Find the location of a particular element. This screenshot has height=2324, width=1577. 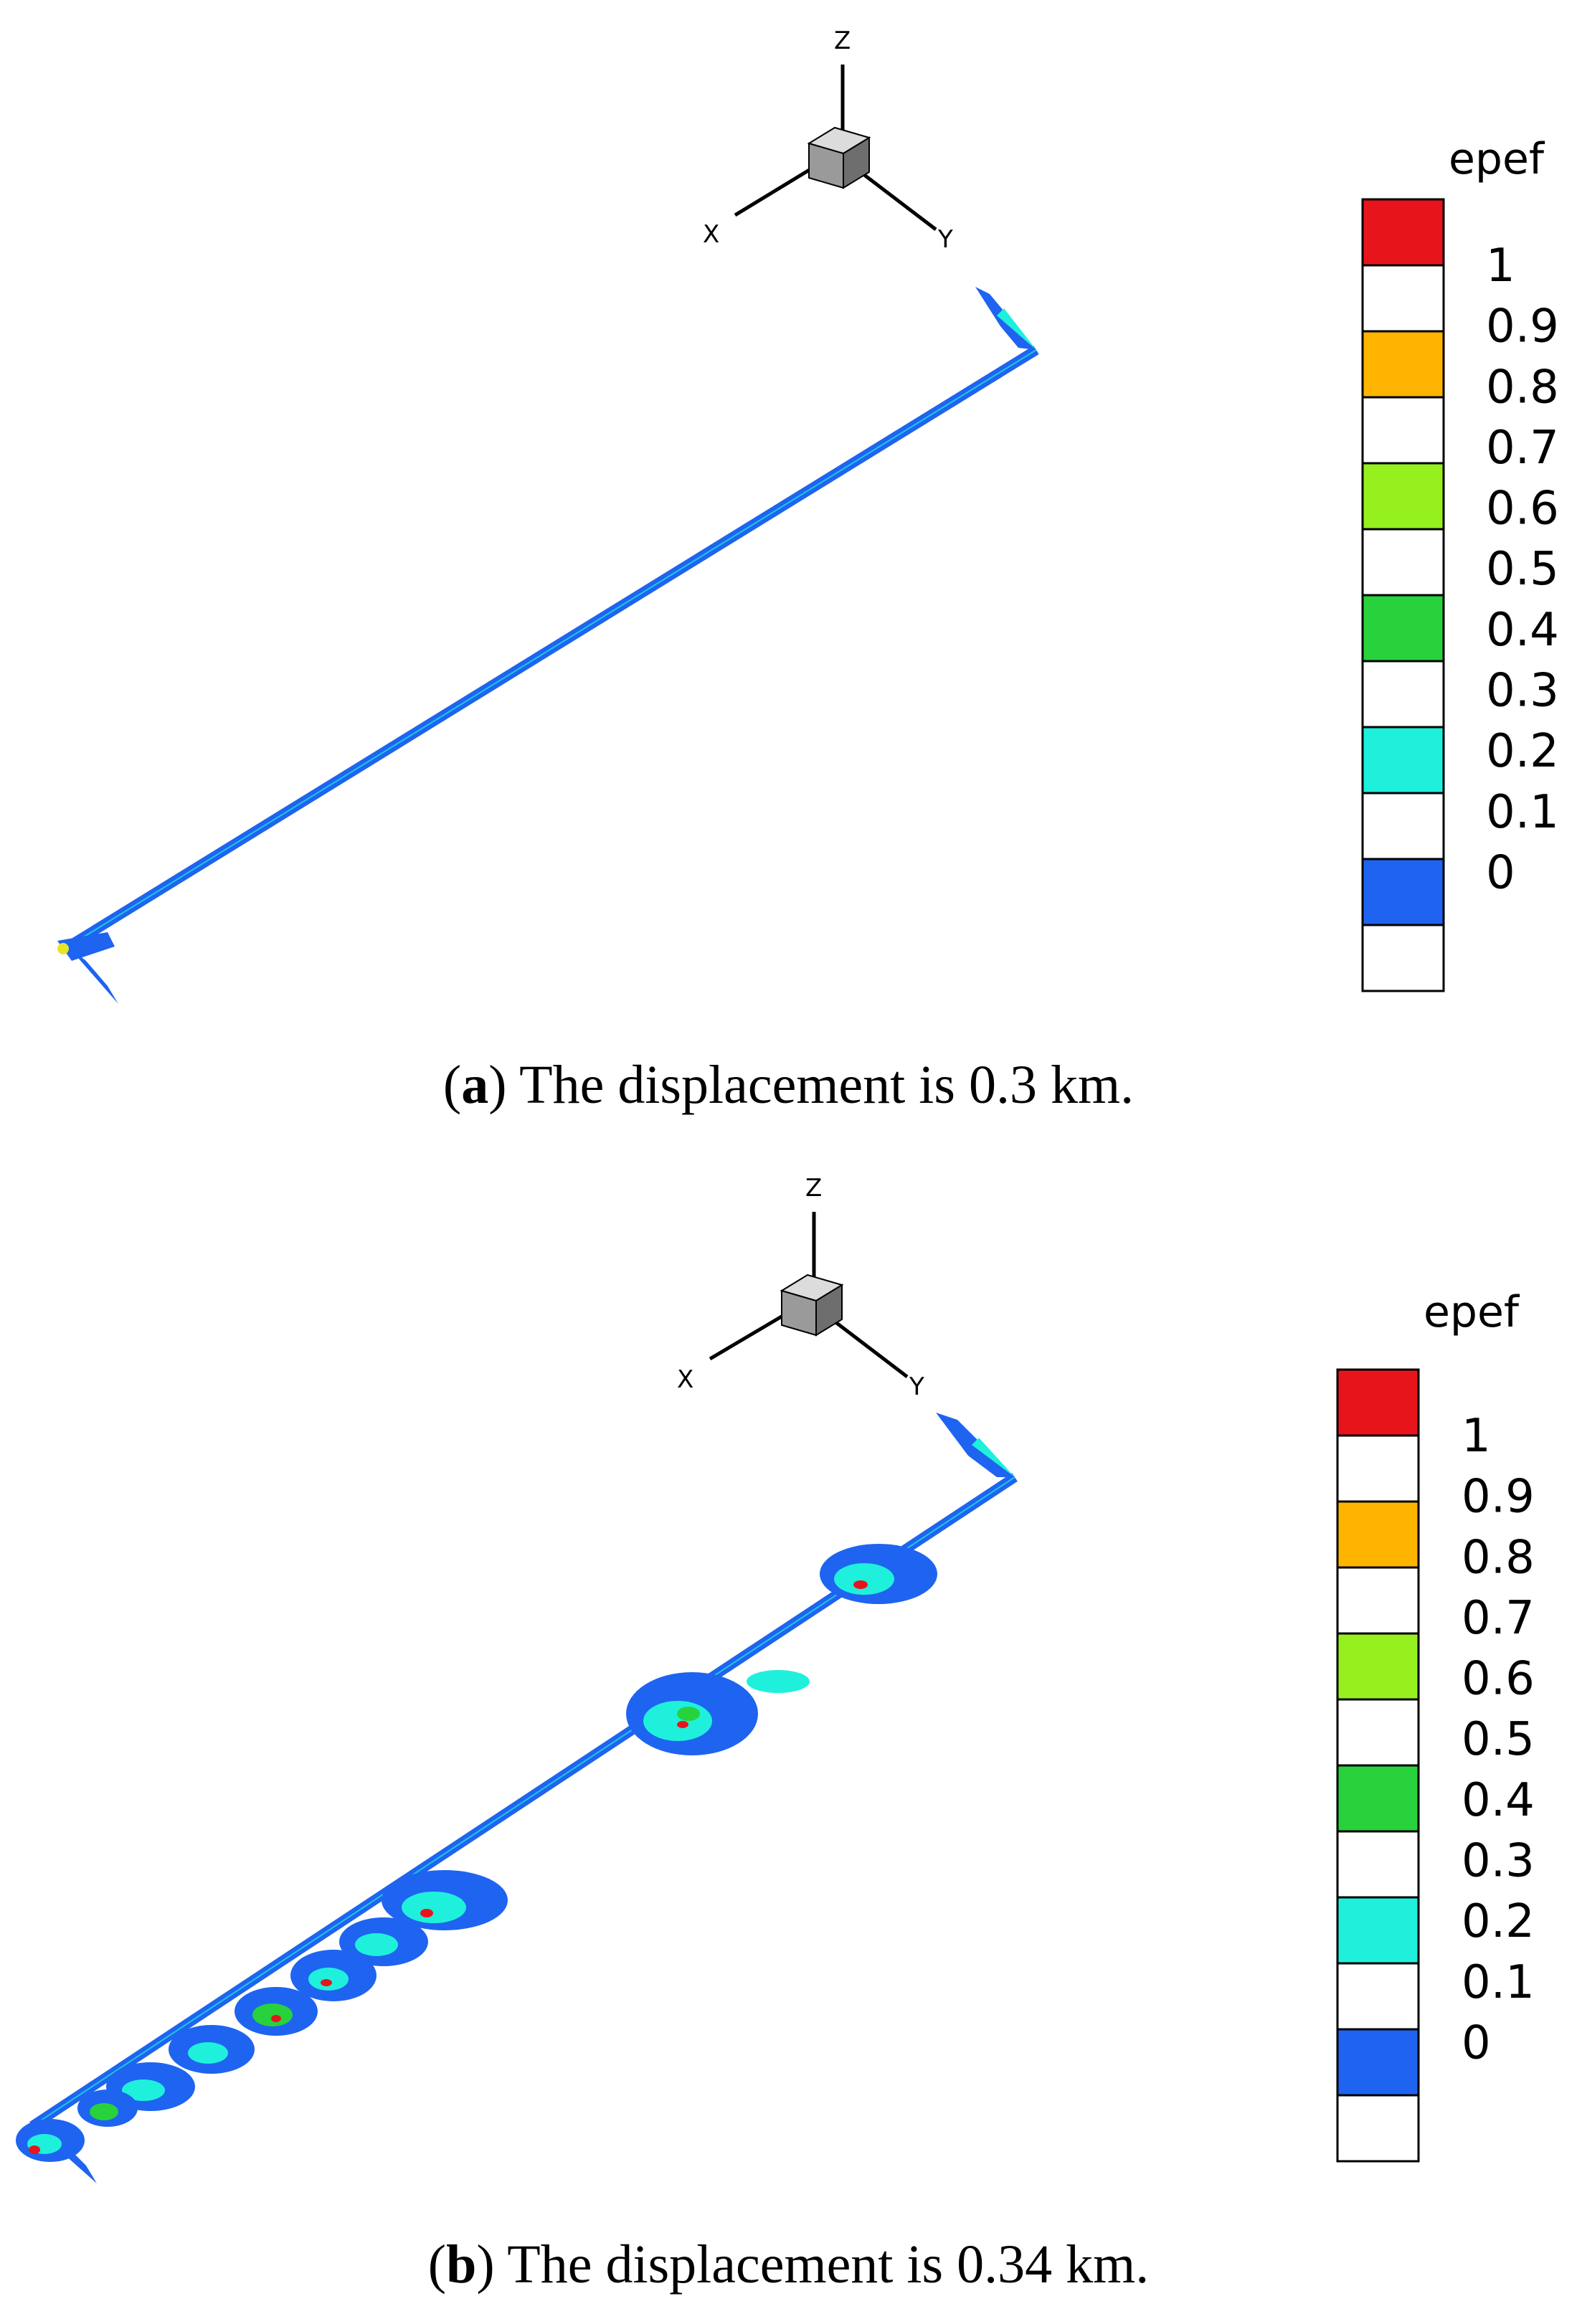

legend-bars-a is located at coordinates (1403, 595).